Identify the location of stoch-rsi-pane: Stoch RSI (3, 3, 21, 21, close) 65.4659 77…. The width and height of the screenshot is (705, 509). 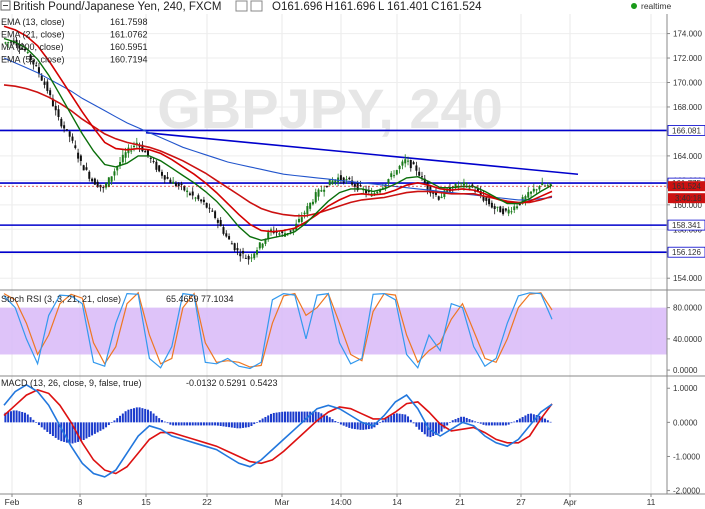
(333, 330).